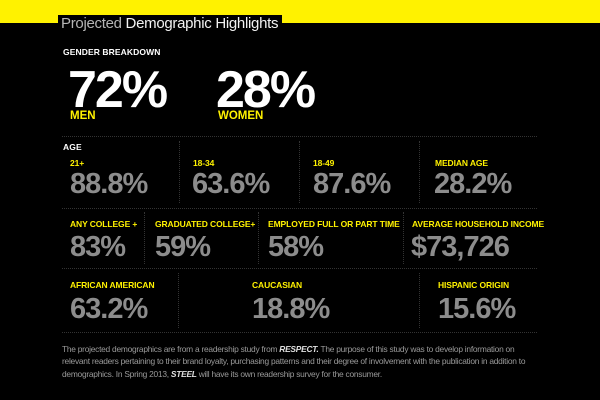 The image size is (600, 400). I want to click on title-bold: Demographic Highlights, so click(202, 23).